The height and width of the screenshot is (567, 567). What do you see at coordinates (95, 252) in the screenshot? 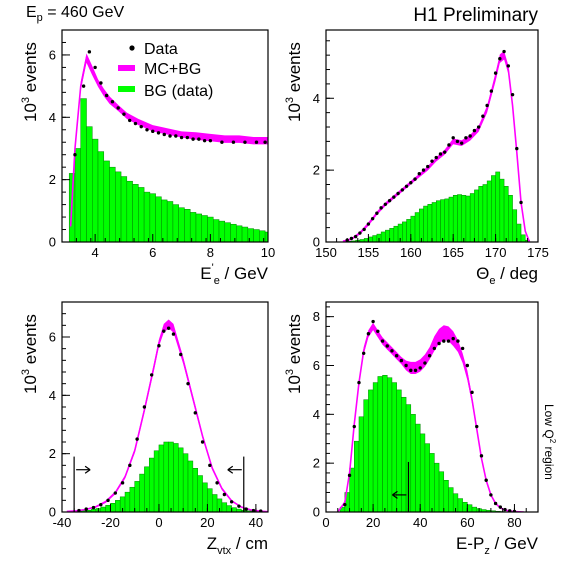
I see `x-tick-label: 4` at bounding box center [95, 252].